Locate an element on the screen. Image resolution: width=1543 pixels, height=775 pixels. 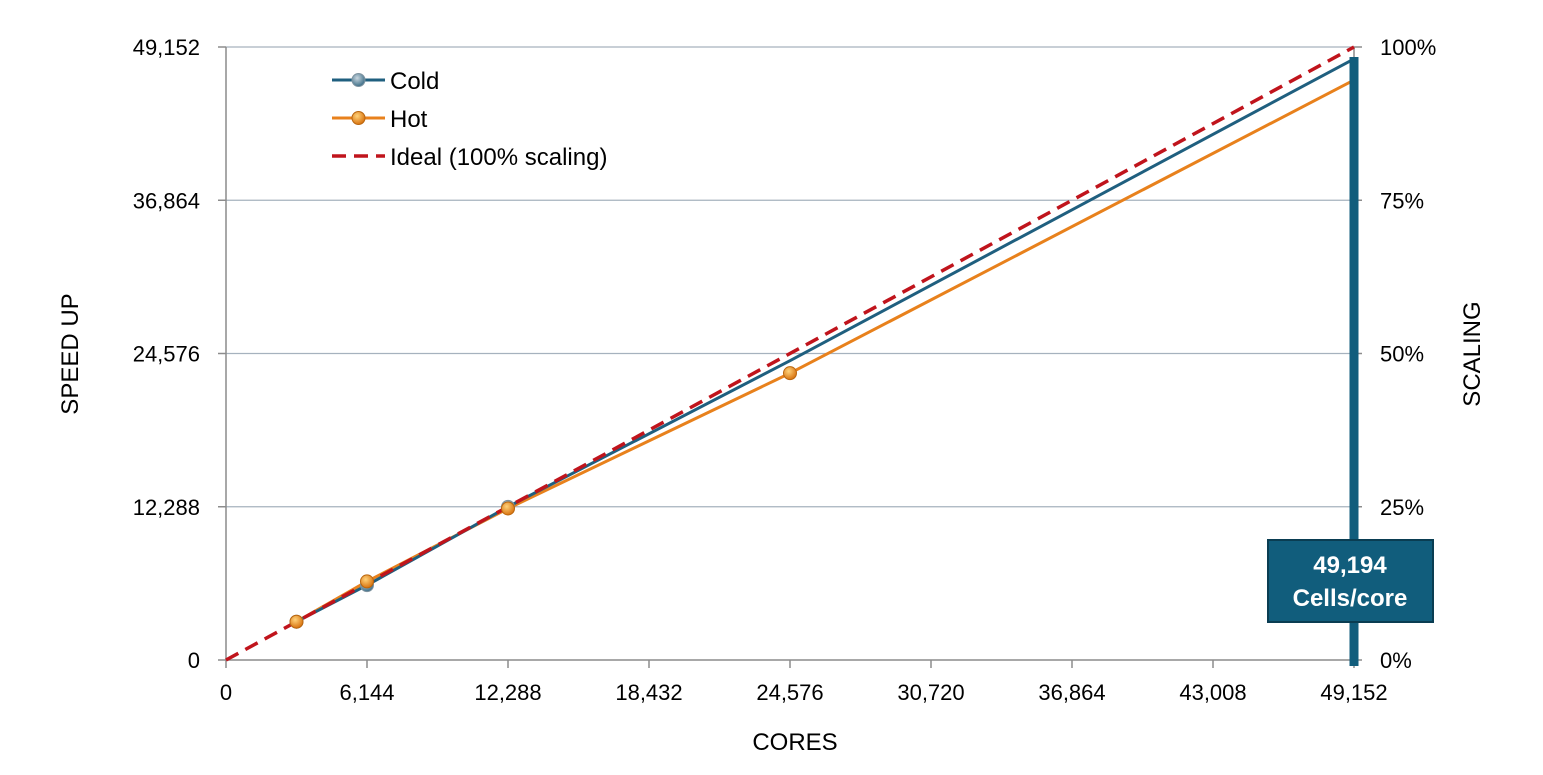
y2-tick-labels: 0% 25% 50% 75% 100% is located at coordinates (1408, 354).